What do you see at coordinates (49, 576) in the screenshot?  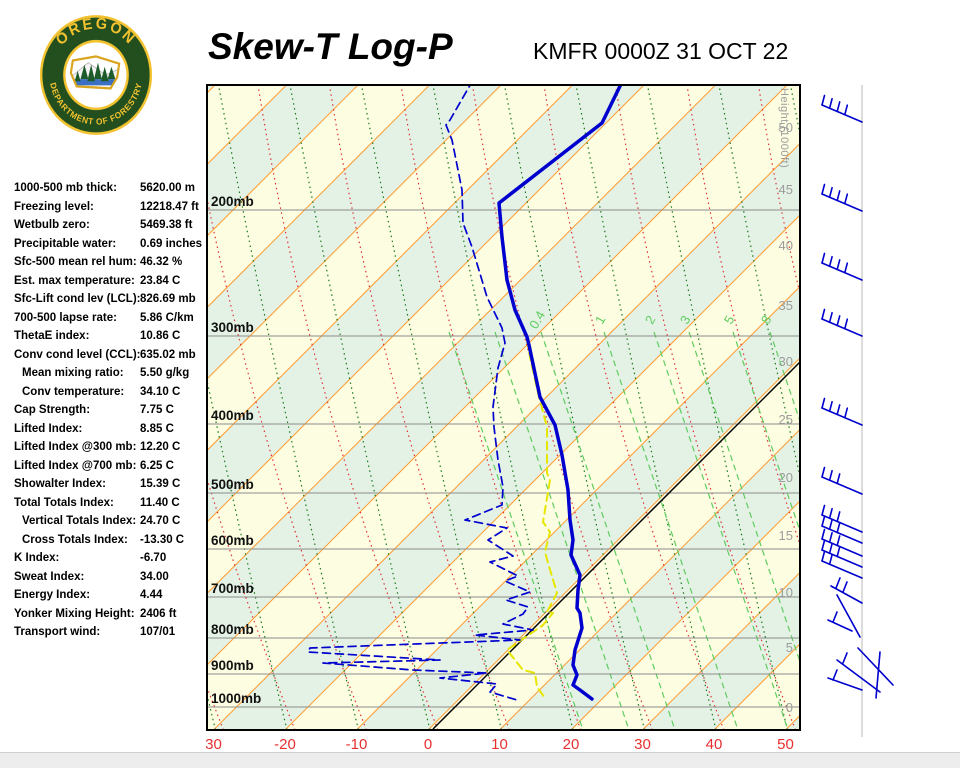 I see `index-label: Sweat Index:` at bounding box center [49, 576].